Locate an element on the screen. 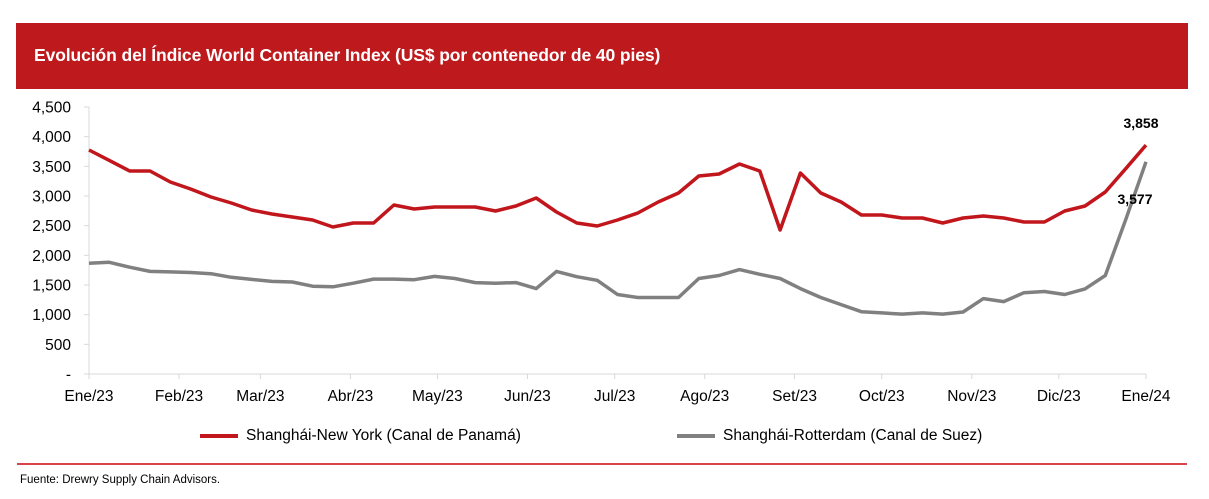 The height and width of the screenshot is (499, 1209). legend-item-shanghai-new-york: Shanghái-New York (Canal de Panamá) is located at coordinates (360, 436).